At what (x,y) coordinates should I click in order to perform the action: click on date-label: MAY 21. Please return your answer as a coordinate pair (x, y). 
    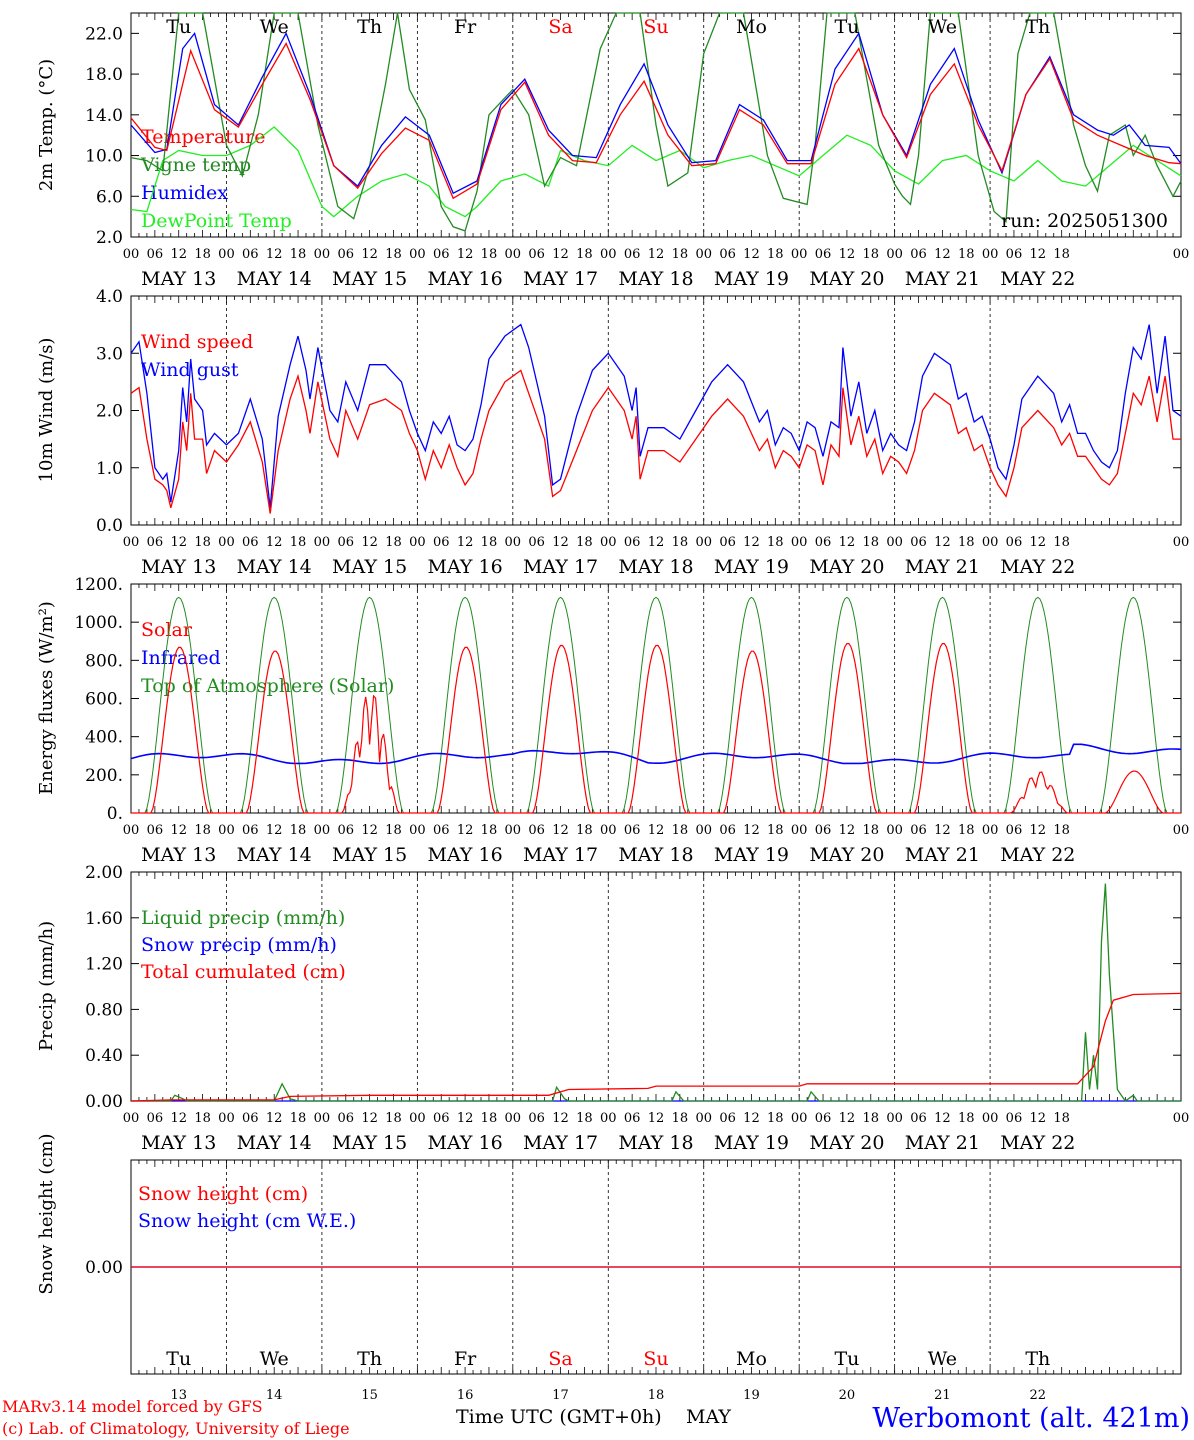
    Looking at the image, I should click on (942, 855).